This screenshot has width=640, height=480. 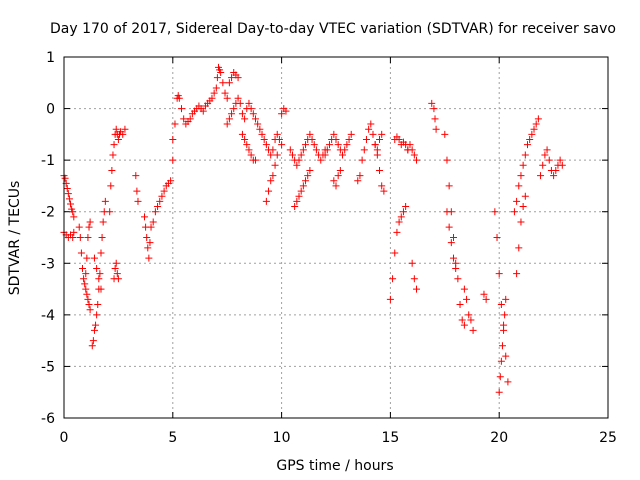 I want to click on x-tick-label: 5, so click(x=172, y=438).